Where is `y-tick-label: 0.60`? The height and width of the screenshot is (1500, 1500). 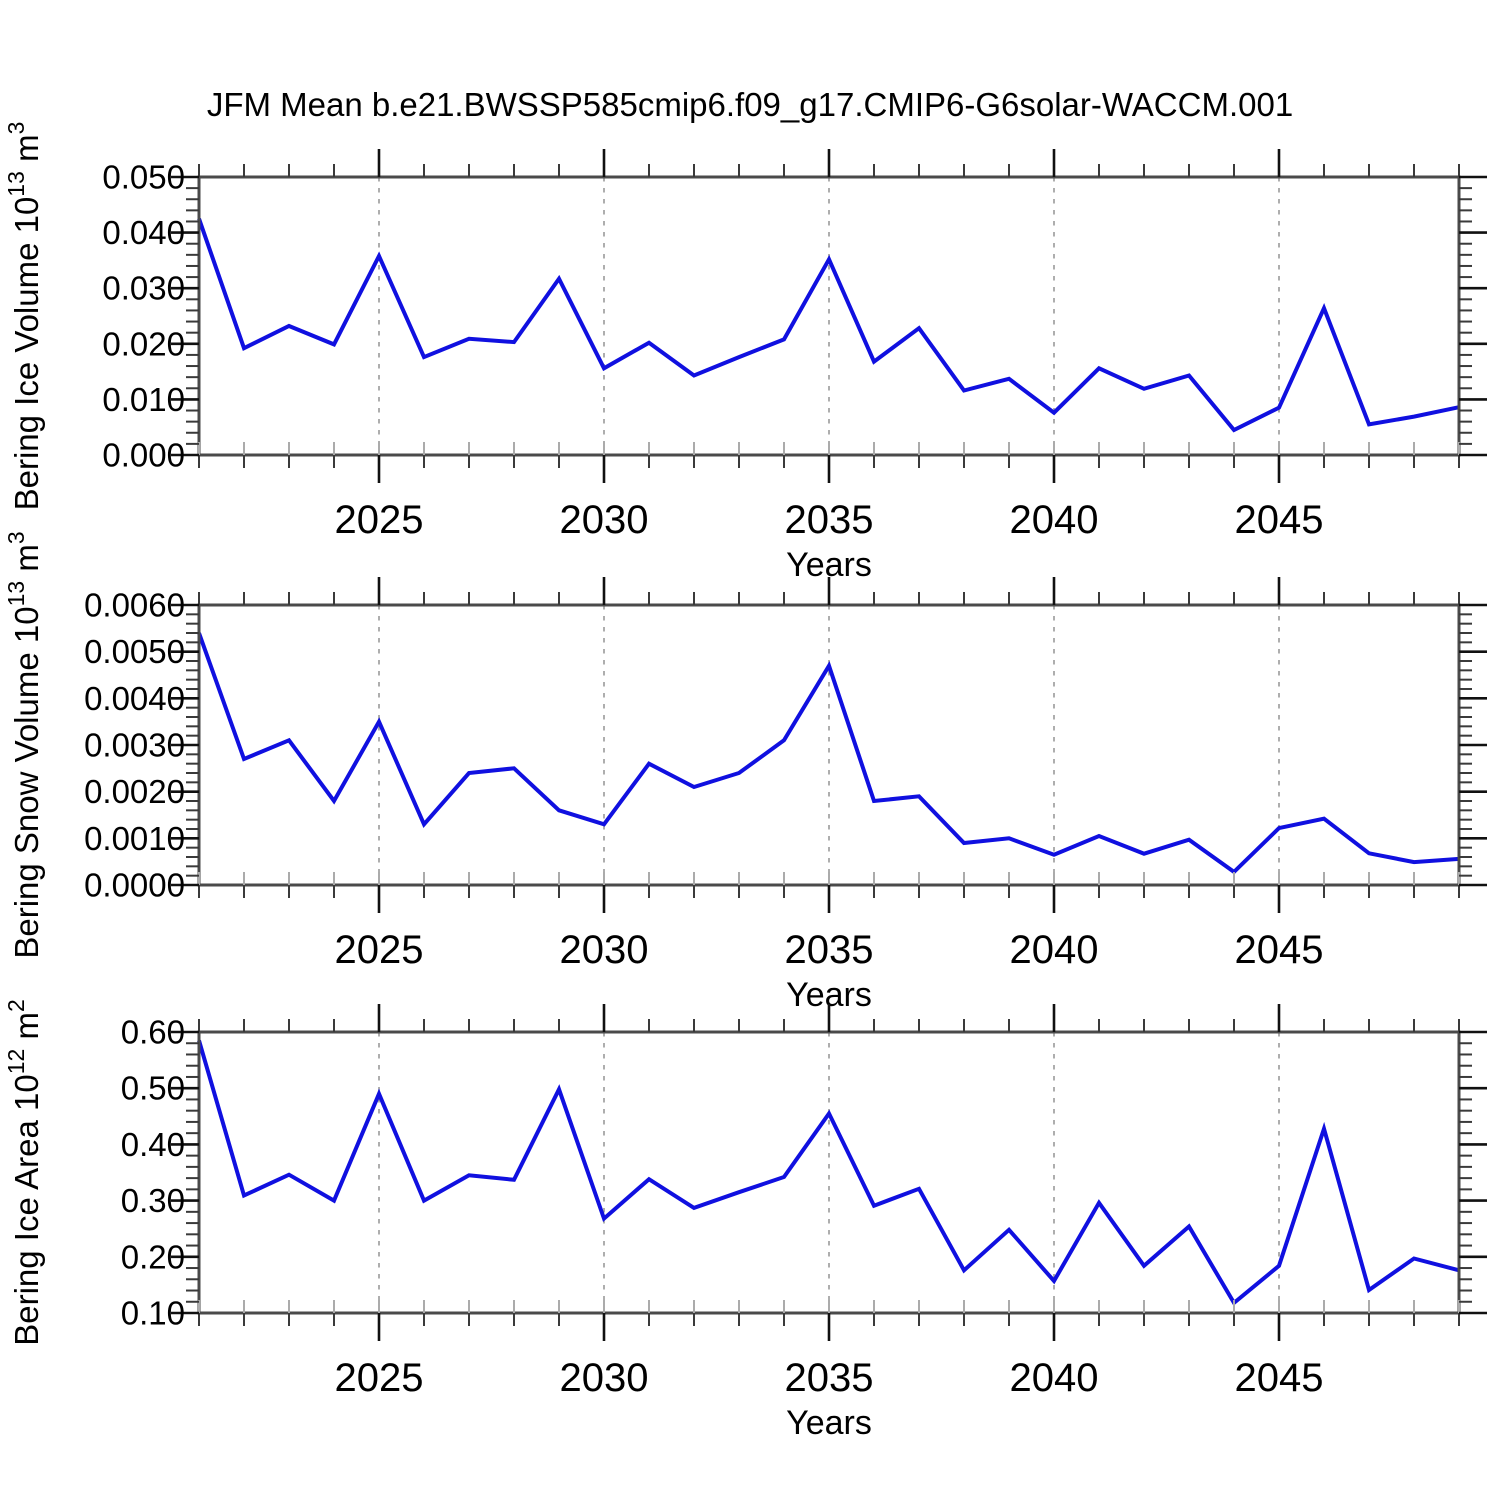
y-tick-label: 0.60 is located at coordinates (153, 1032).